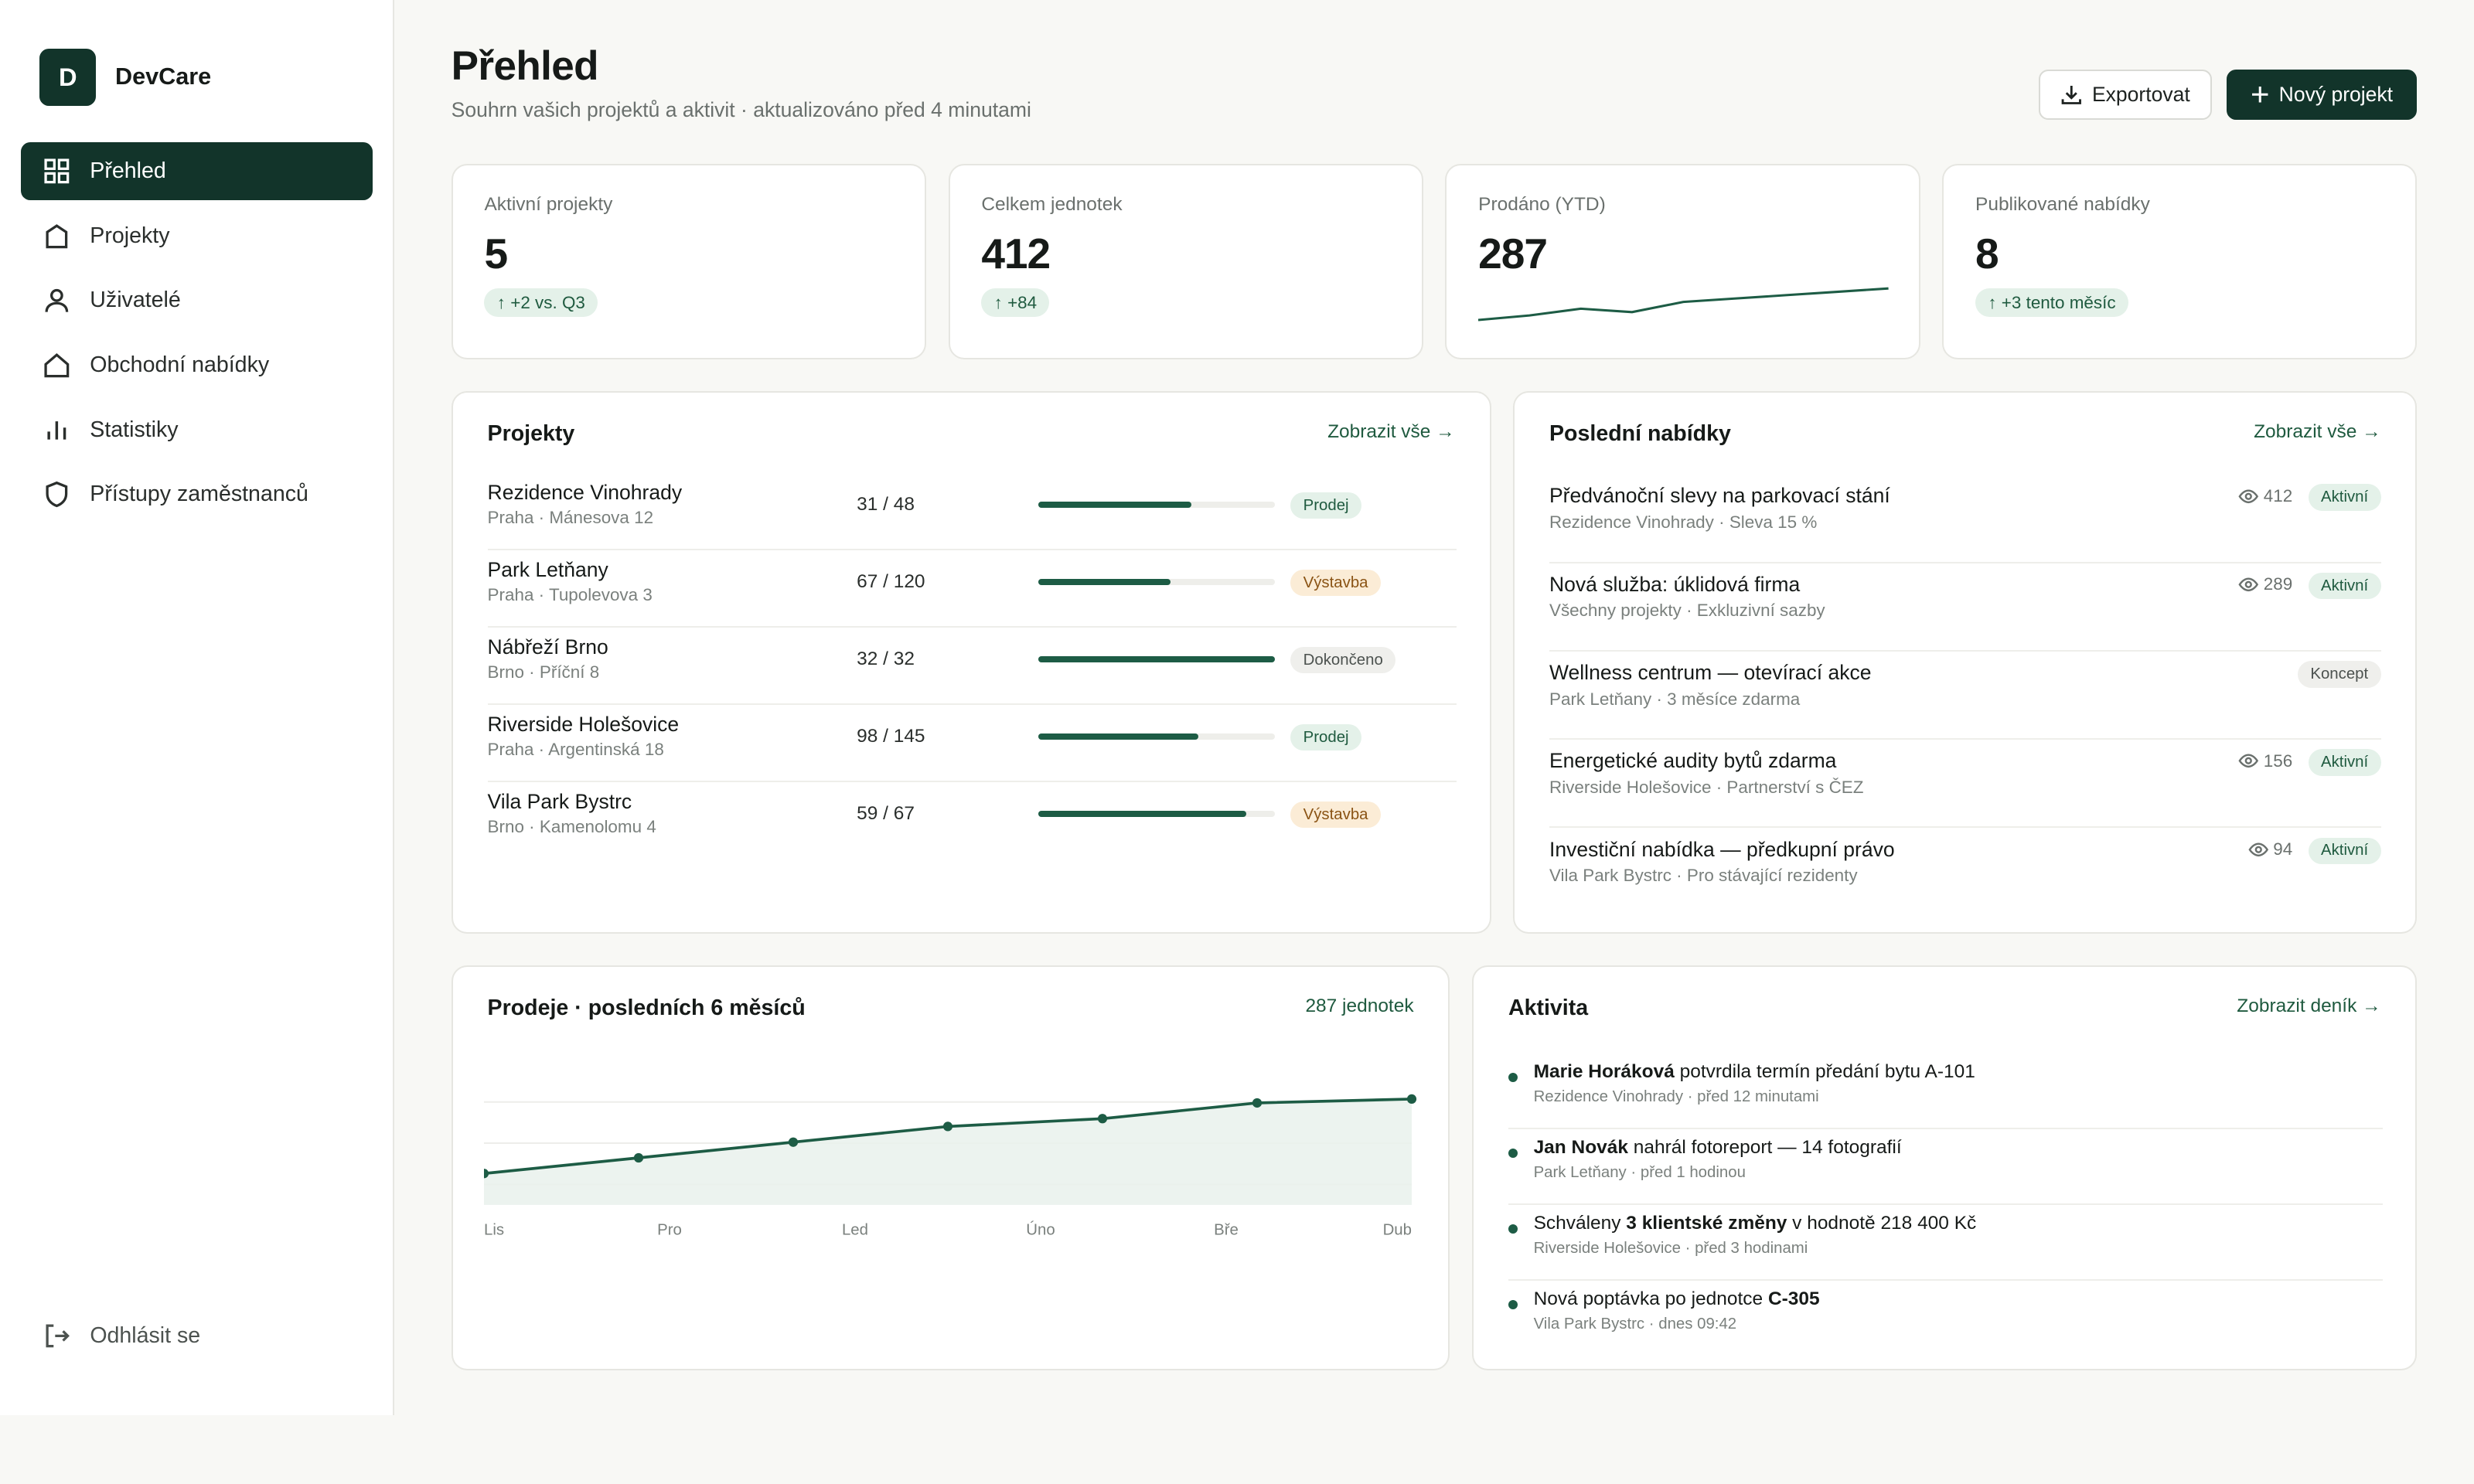 The image size is (2474, 1484). What do you see at coordinates (1882, 1223) in the screenshot?
I see `activity-text-rest: v hodnotě 218 400 Kč` at bounding box center [1882, 1223].